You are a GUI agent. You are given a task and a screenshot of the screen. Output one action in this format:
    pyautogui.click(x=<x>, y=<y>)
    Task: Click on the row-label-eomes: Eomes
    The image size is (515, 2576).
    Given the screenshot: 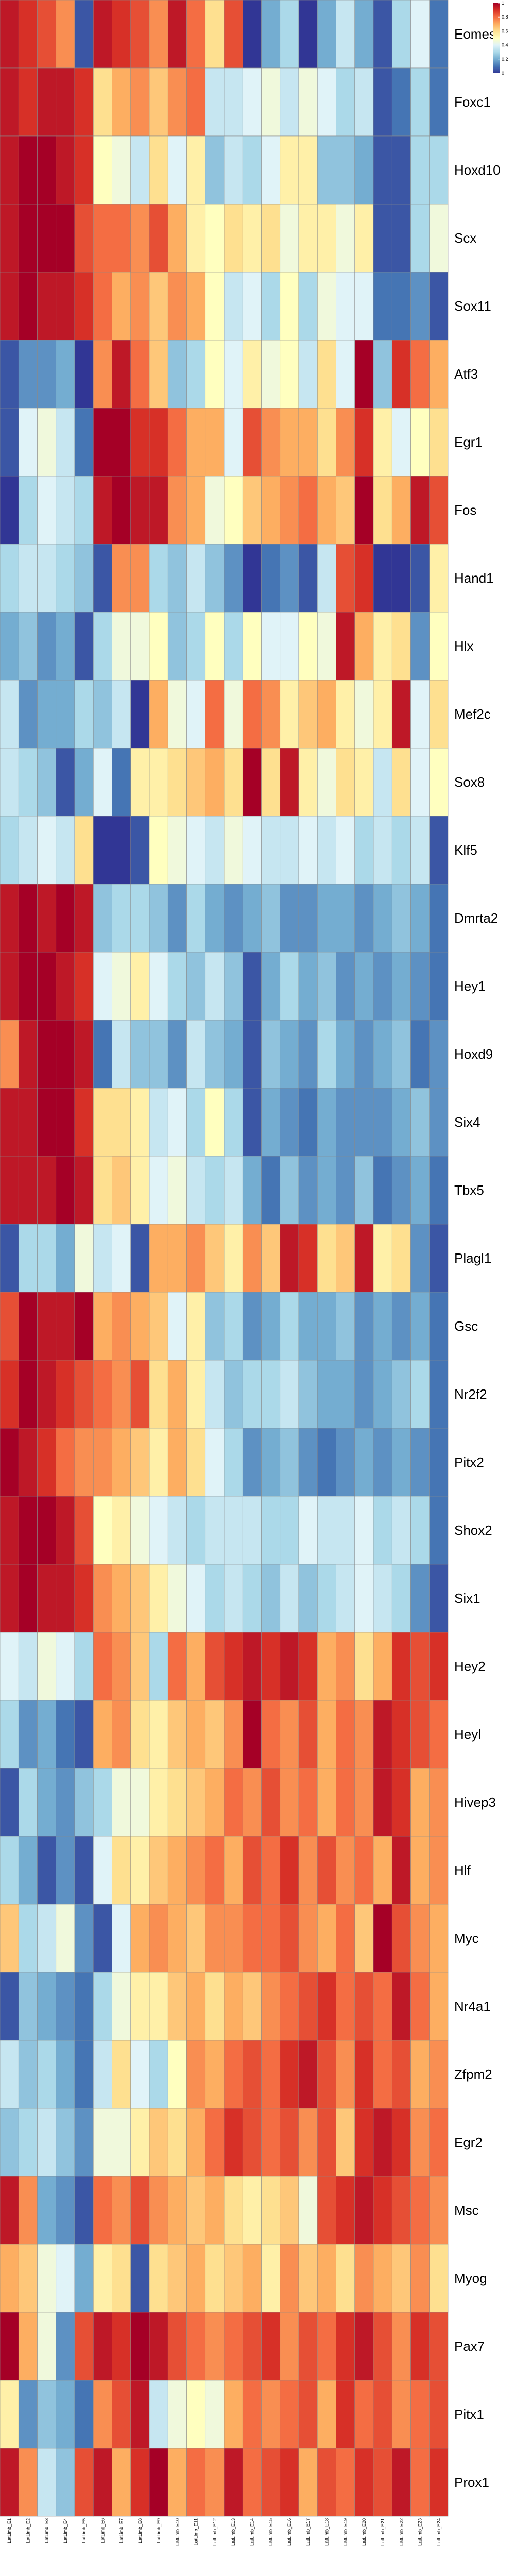 What is the action you would take?
    pyautogui.click(x=475, y=34)
    